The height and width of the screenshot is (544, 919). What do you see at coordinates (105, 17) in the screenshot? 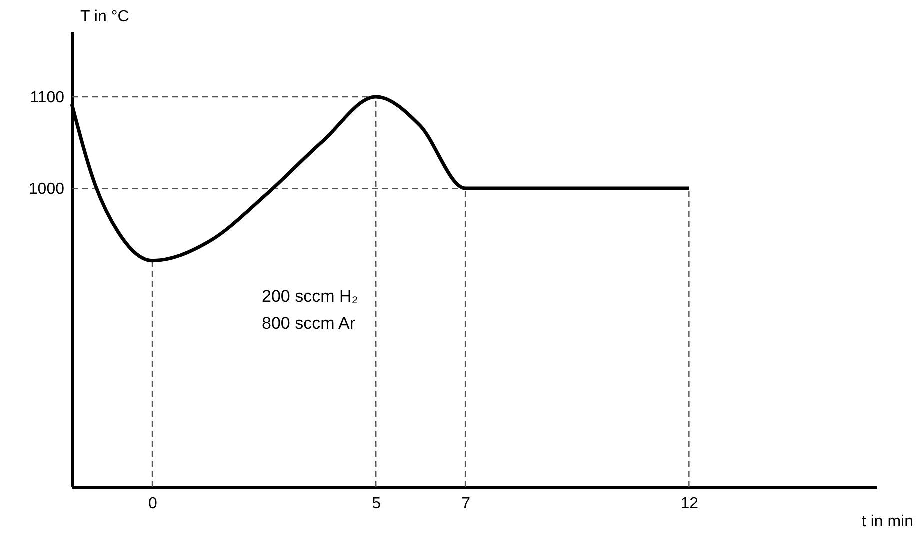
I see `y-axis-title: T in °C` at bounding box center [105, 17].